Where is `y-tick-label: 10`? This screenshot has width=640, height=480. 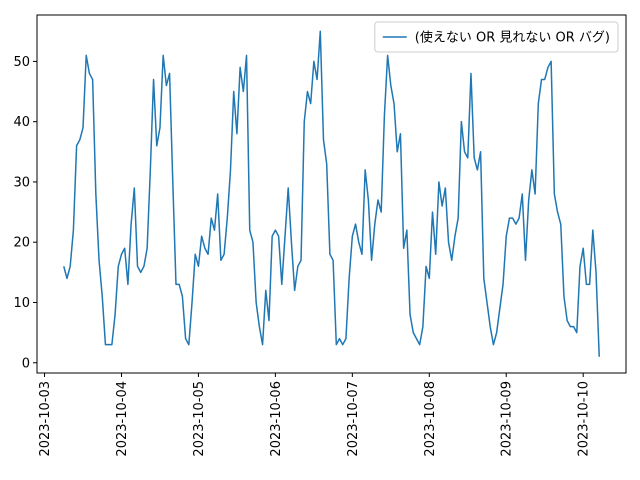 y-tick-label: 10 is located at coordinates (21, 303).